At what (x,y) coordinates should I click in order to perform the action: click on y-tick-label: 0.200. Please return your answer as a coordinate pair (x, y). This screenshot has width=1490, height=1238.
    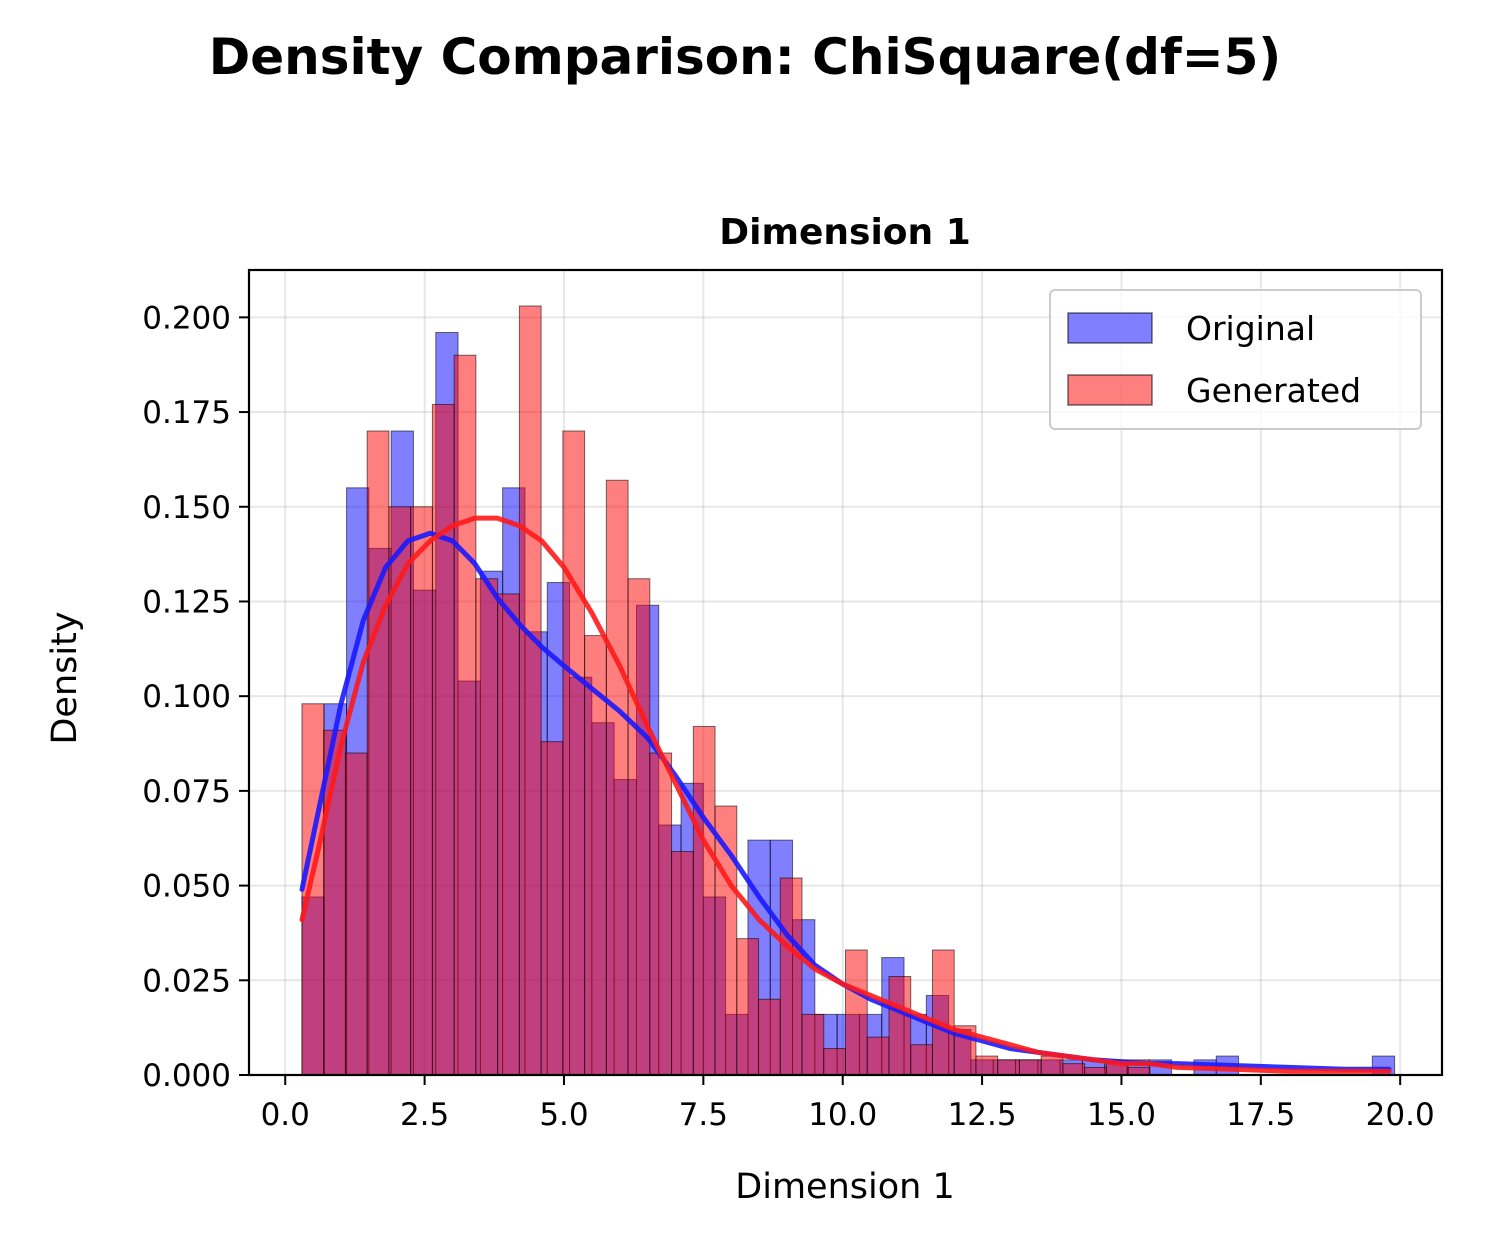
    Looking at the image, I should click on (186, 318).